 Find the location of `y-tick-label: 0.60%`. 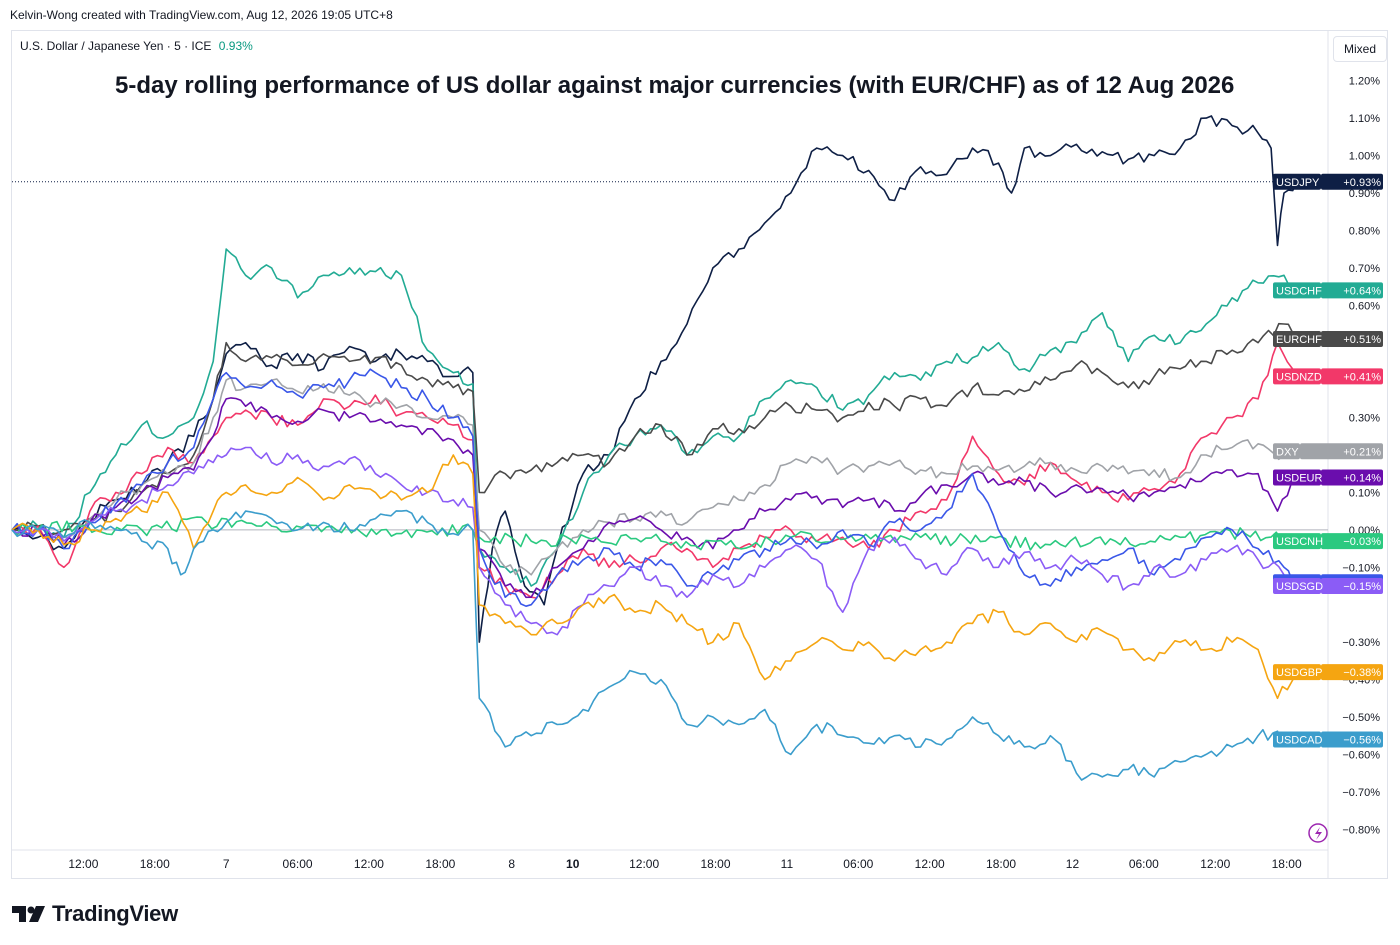

y-tick-label: 0.60% is located at coordinates (1364, 306).